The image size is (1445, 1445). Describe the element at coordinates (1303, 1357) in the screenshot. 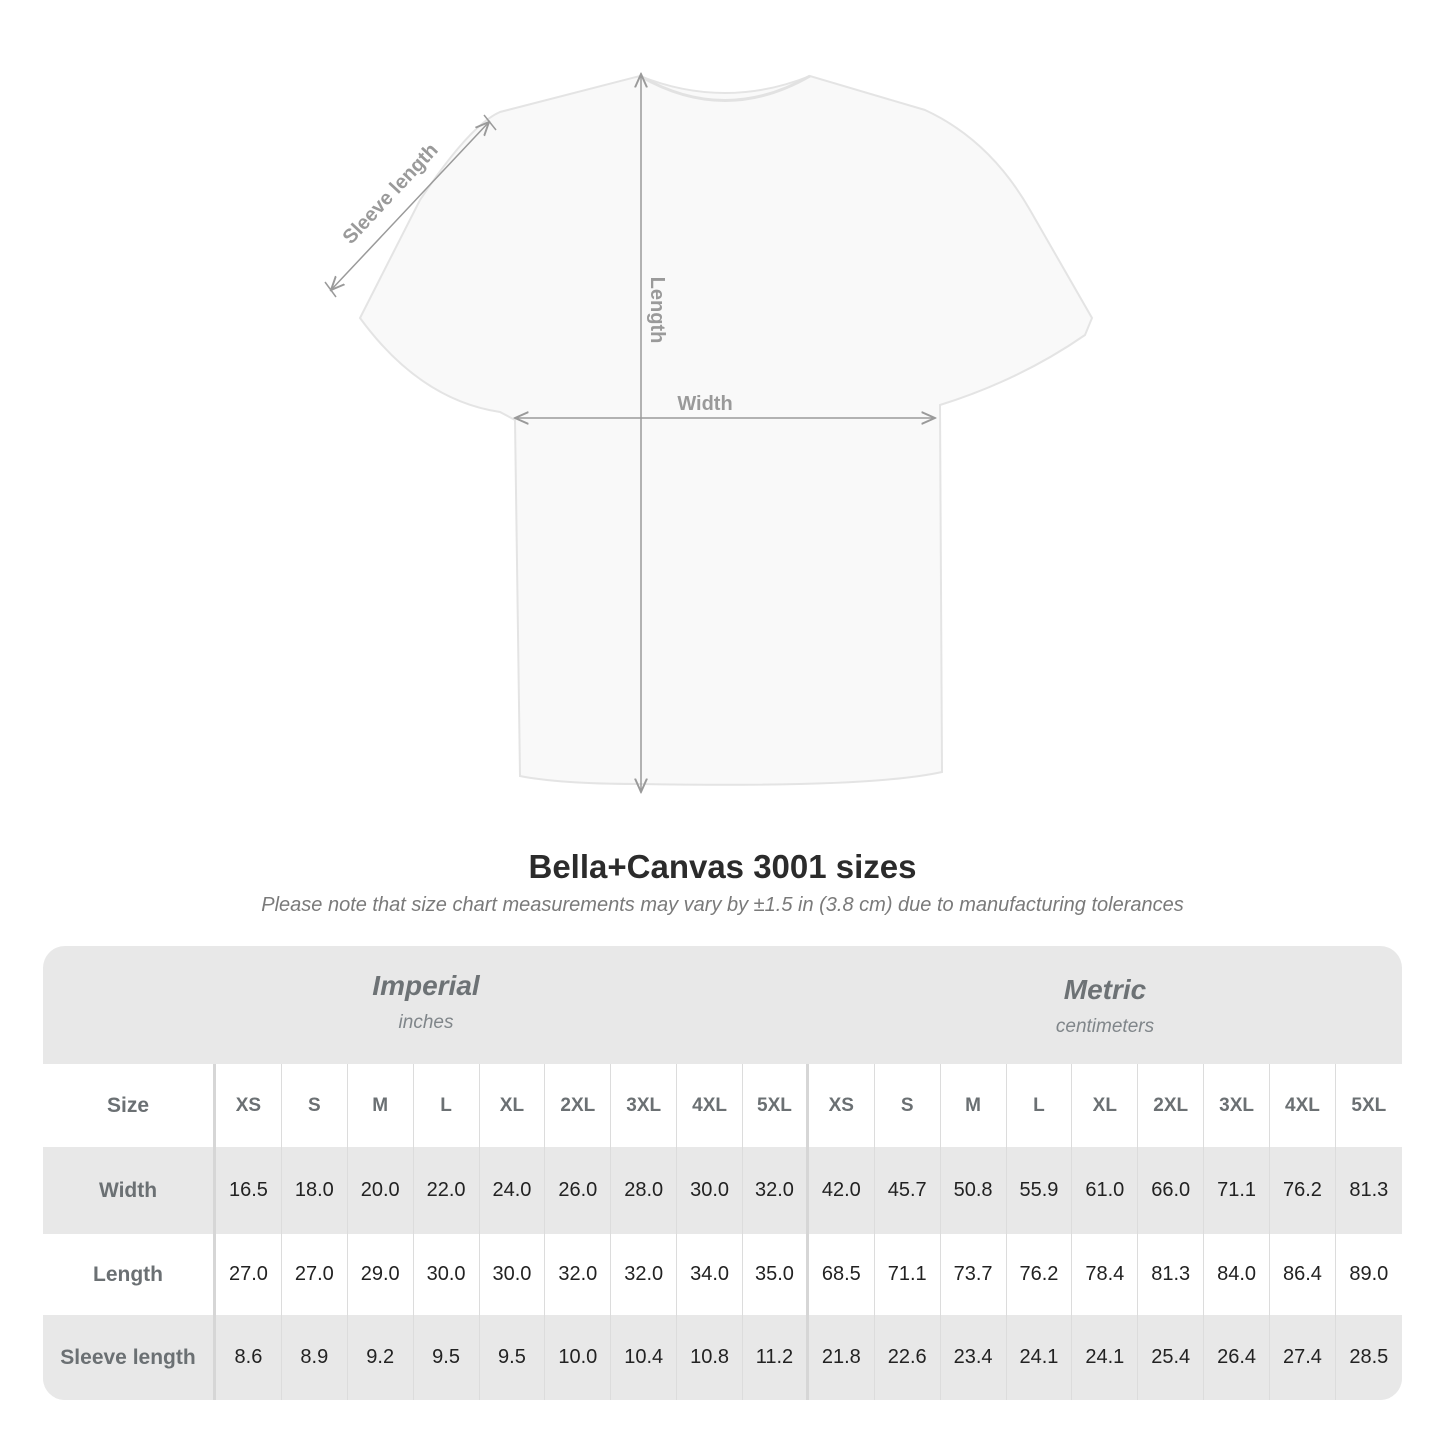

I see `metric-value-cell: 27.4` at that location.